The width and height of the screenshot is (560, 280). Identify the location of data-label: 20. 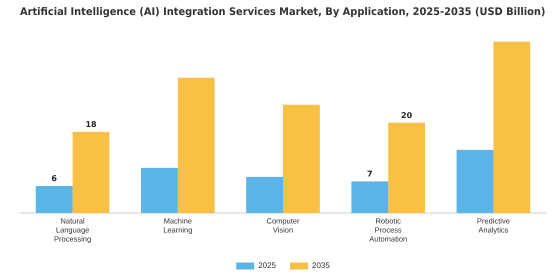
(407, 115).